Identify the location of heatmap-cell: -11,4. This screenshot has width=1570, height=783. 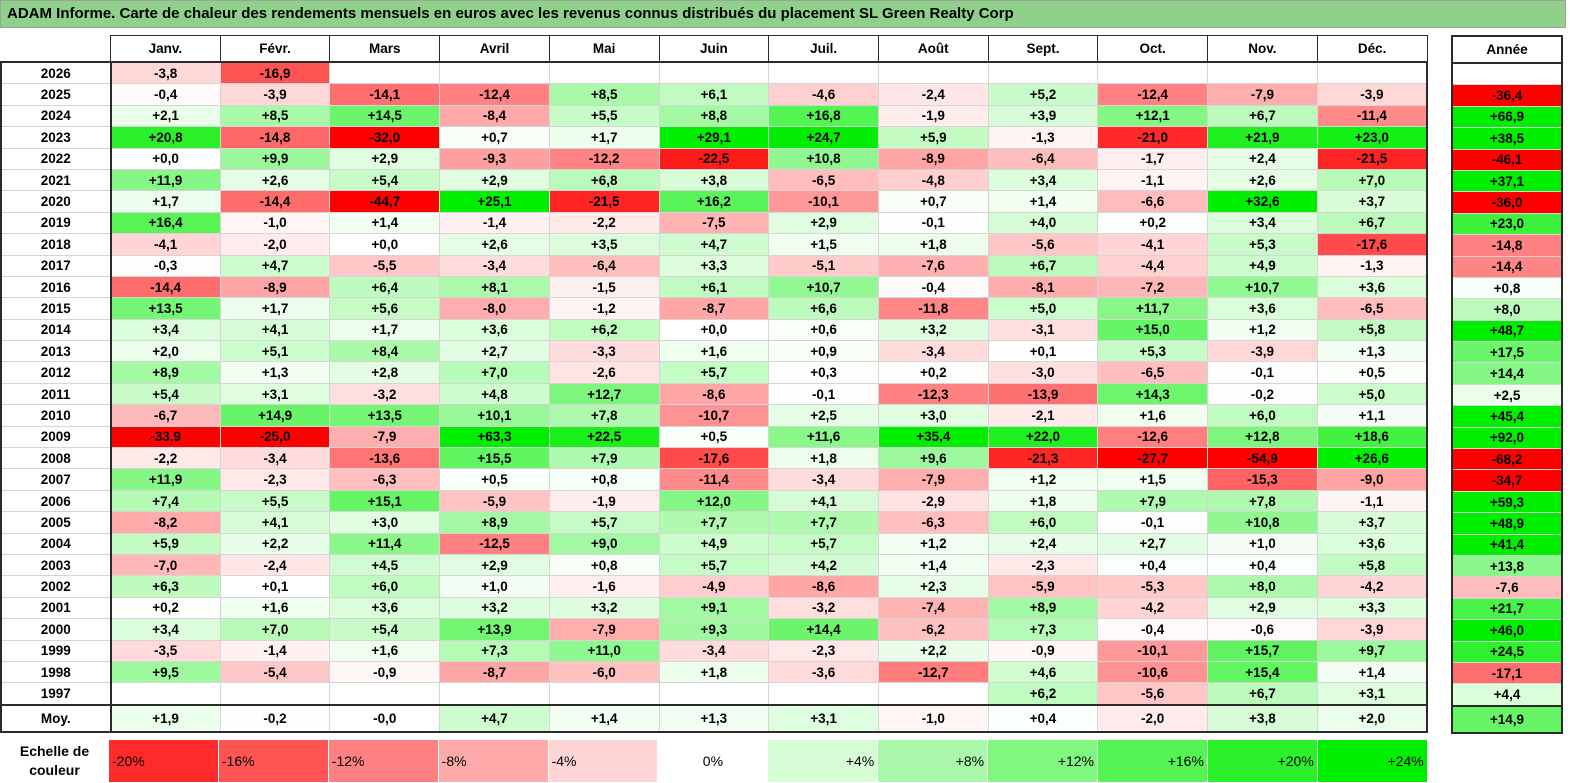
(1372, 116).